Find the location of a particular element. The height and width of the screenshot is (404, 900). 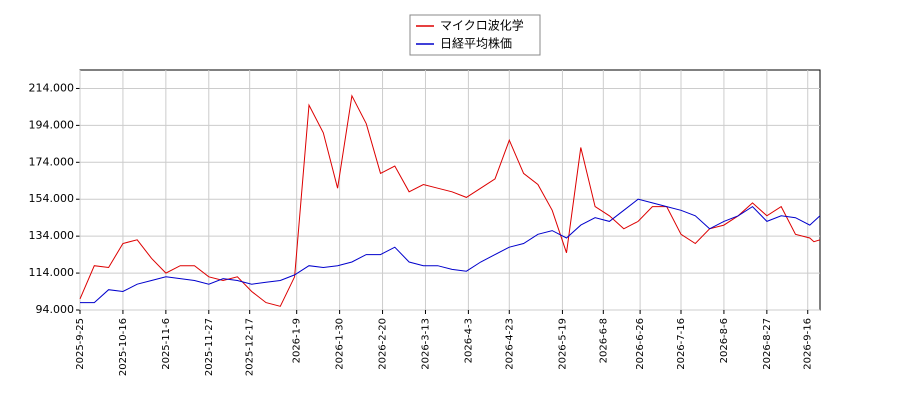

x-tick-label: 2026-1-30 is located at coordinates (340, 344).